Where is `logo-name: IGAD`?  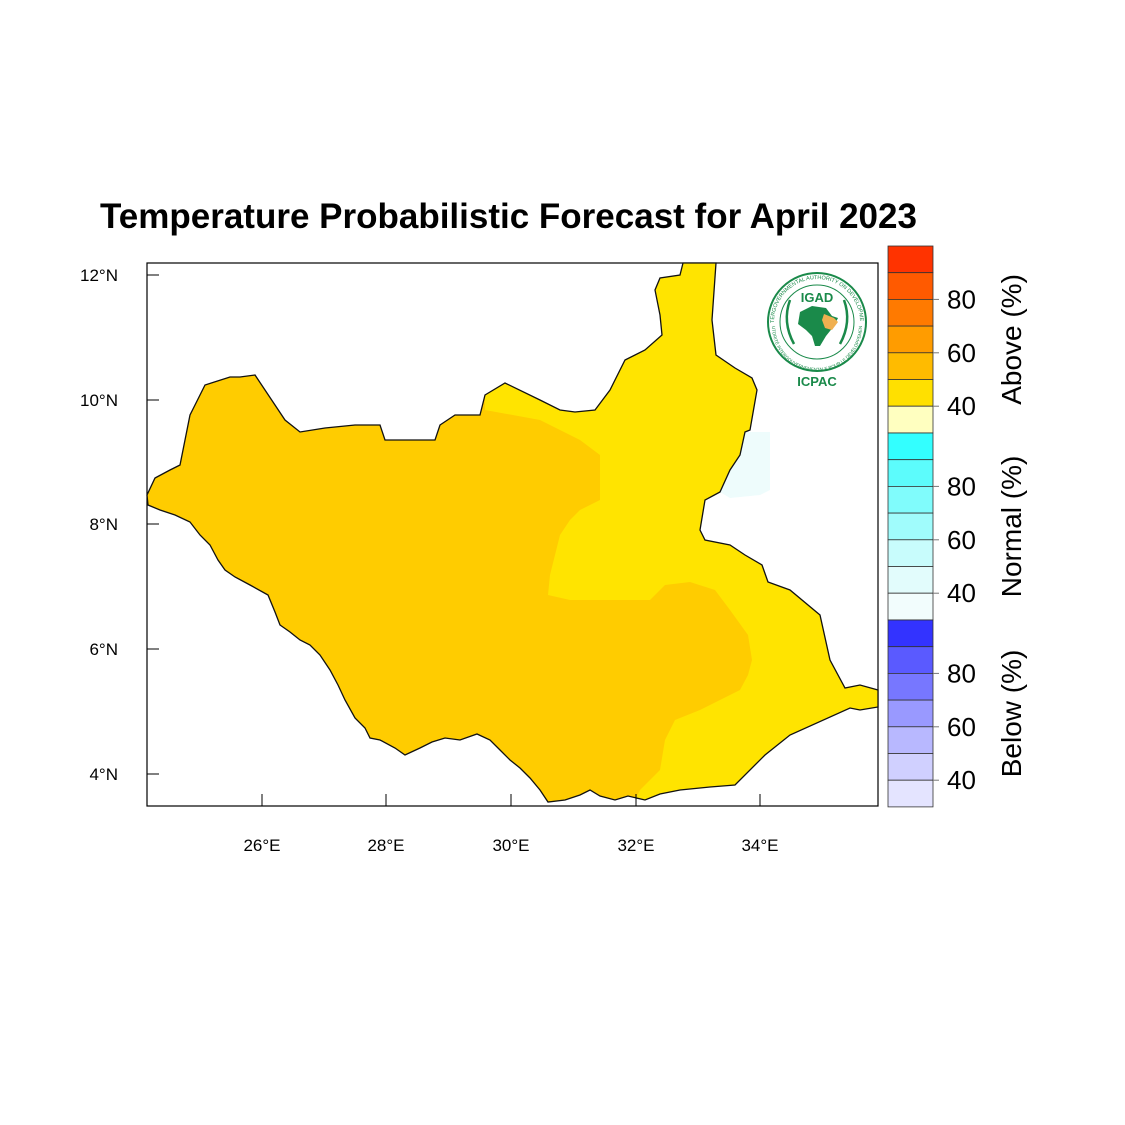
logo-name: IGAD is located at coordinates (817, 297).